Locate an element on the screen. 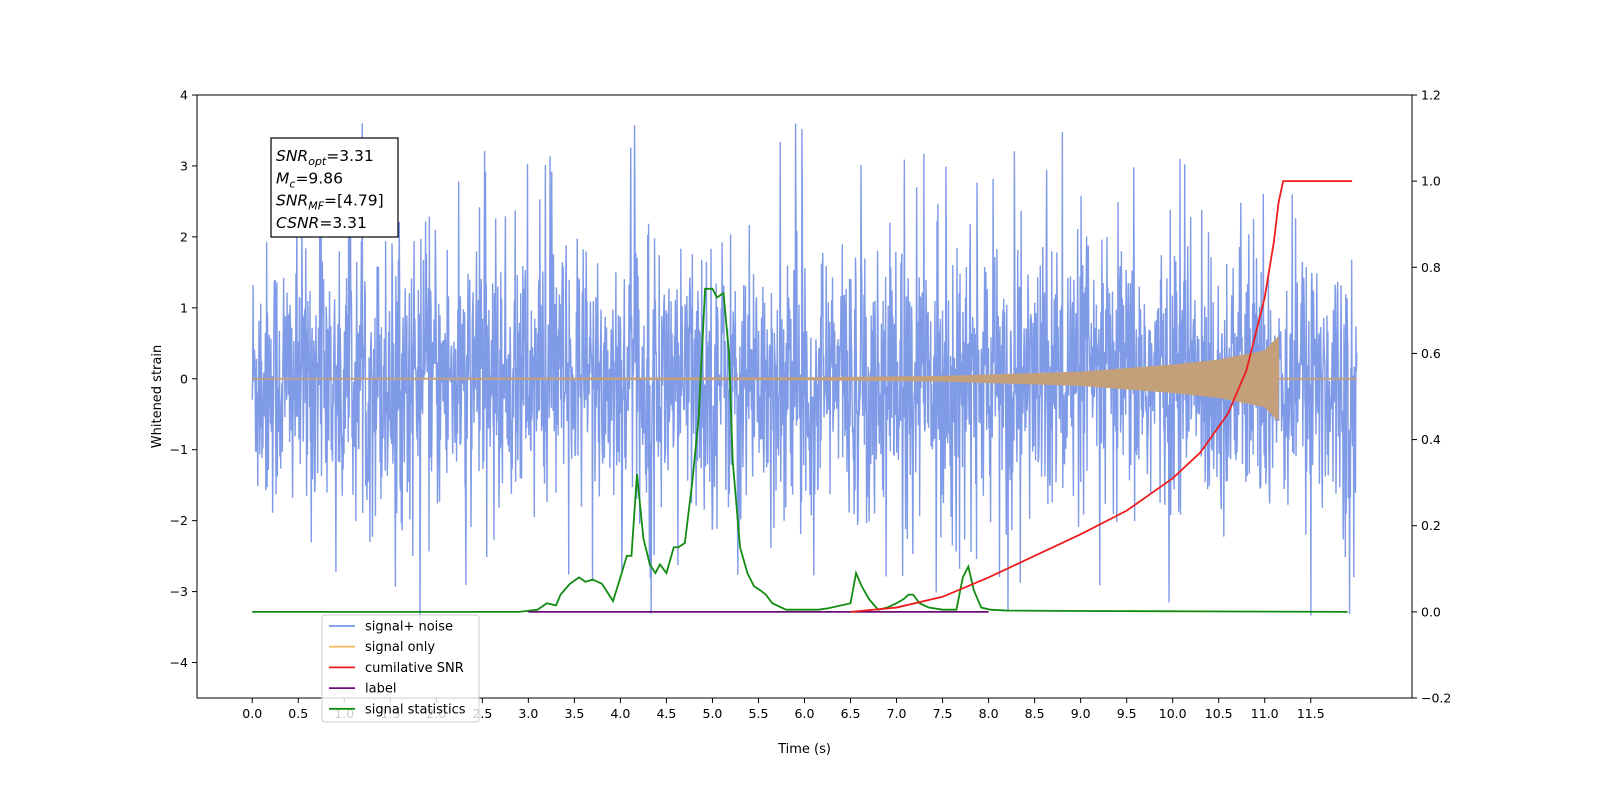 This screenshot has width=1600, height=800. legend-label: cumilative SNR is located at coordinates (414, 668).